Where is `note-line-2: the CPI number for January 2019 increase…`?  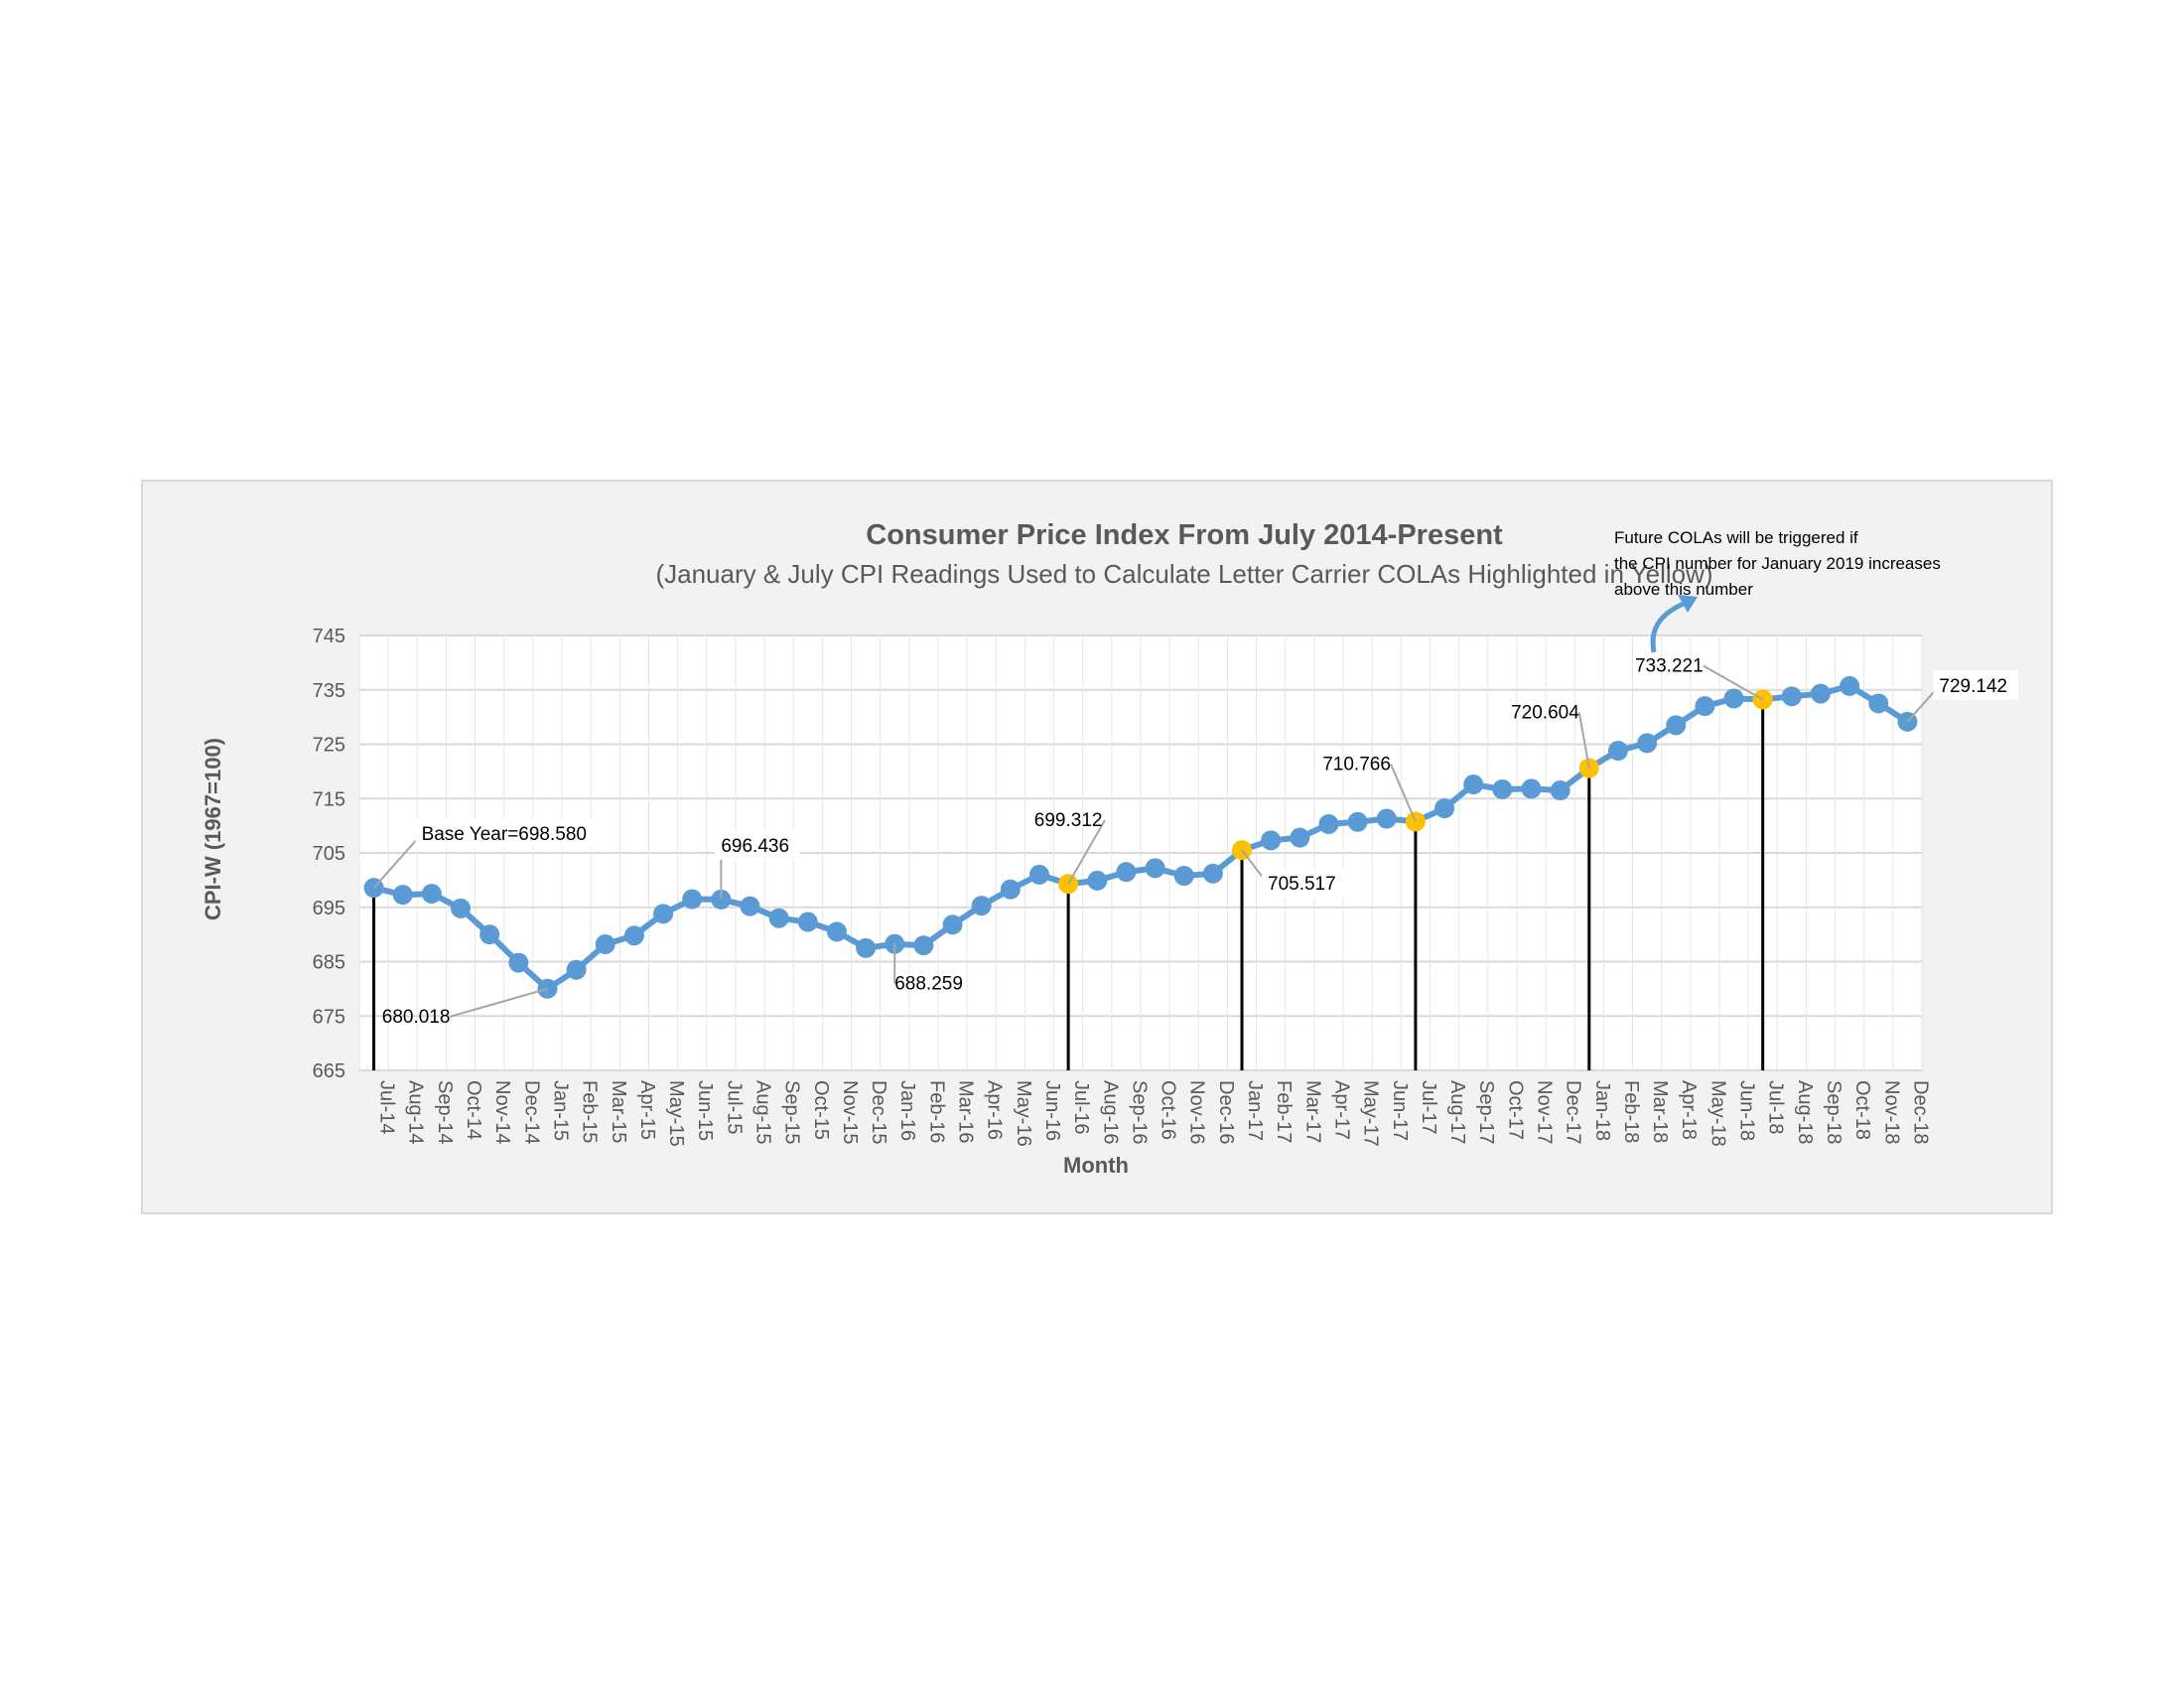
note-line-2: the CPI number for January 2019 increase… is located at coordinates (1777, 563).